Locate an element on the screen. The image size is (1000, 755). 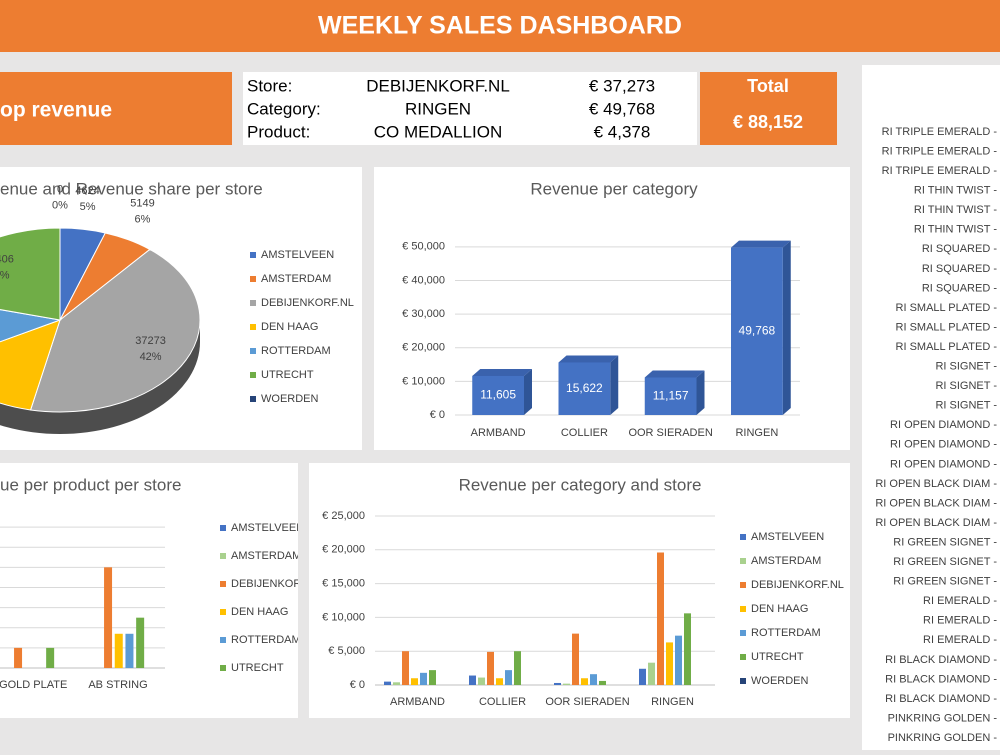
slice-percent-label: 0% is located at coordinates (60, 206).